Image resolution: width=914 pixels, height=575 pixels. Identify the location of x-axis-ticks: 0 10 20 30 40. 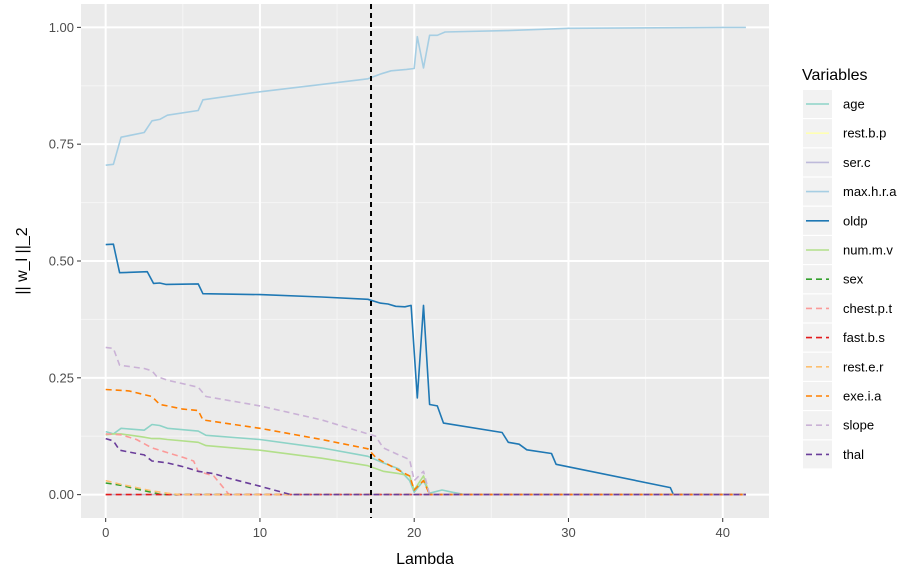
(416, 529).